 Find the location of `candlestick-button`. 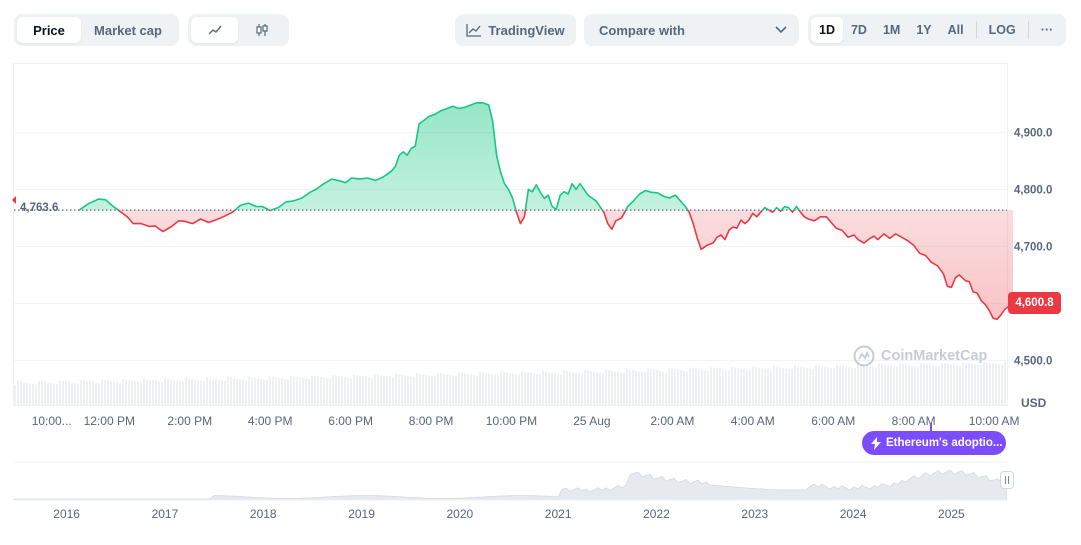

candlestick-button is located at coordinates (261, 30).